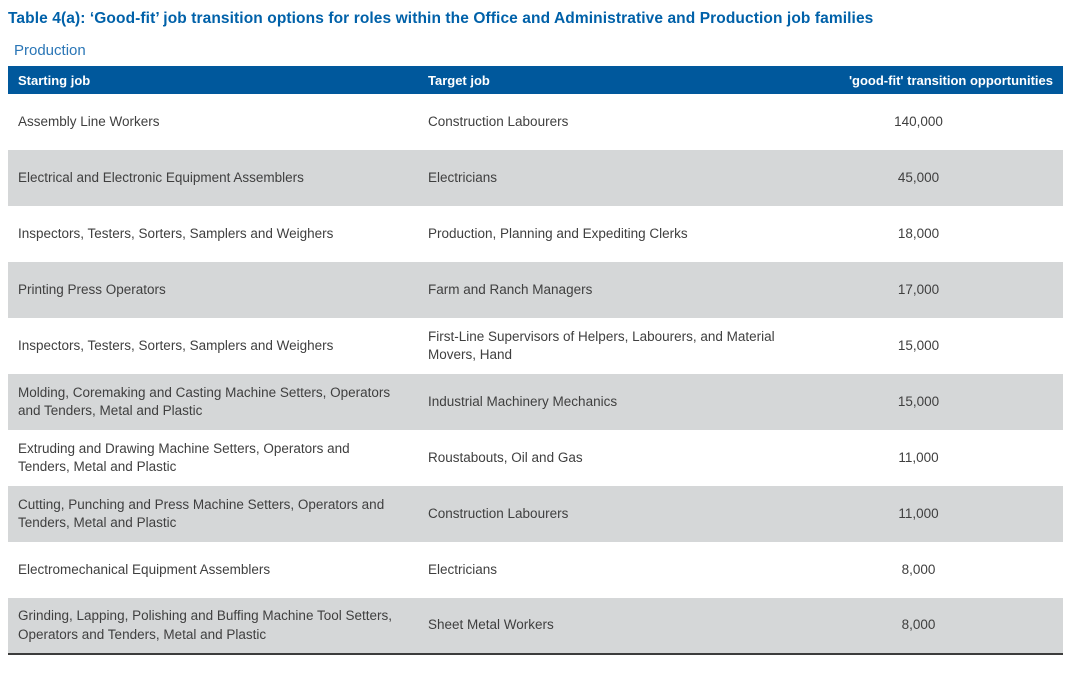  I want to click on opportunities-cell: 18,000, so click(918, 233).